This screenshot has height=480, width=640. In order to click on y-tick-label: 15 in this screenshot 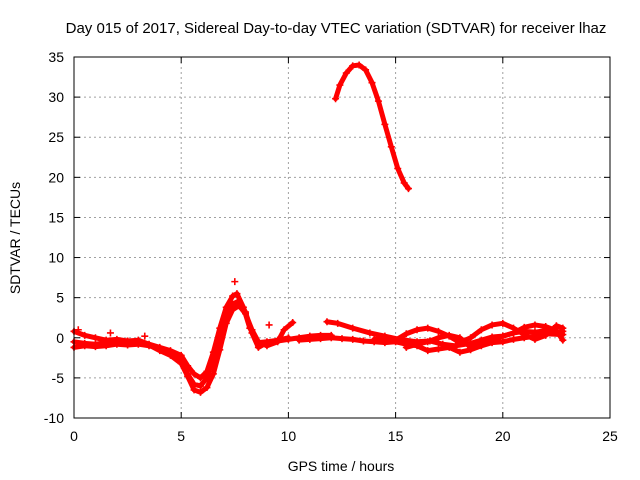, I will do `click(56, 217)`.